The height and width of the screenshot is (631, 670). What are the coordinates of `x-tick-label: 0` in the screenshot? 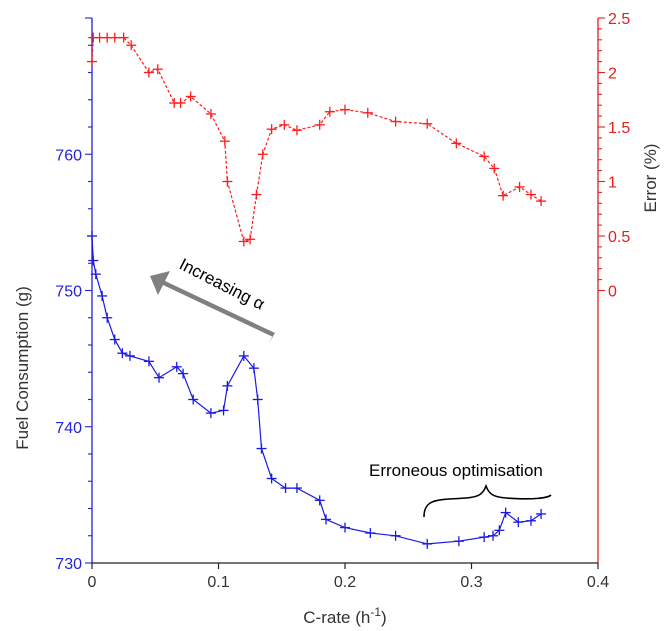 It's located at (92, 582).